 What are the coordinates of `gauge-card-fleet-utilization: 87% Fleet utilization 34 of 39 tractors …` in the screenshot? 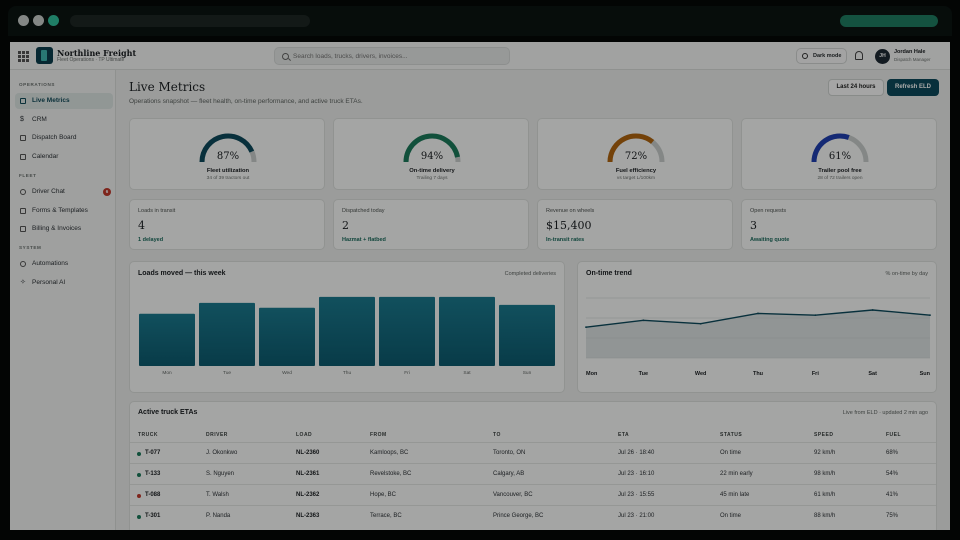 It's located at (227, 154).